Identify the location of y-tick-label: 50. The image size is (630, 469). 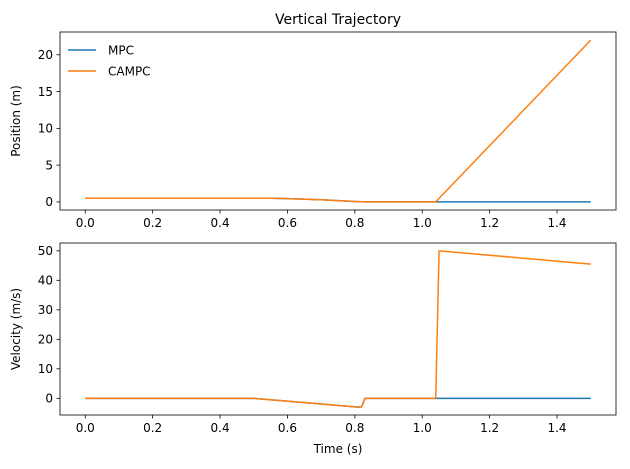
(45, 251).